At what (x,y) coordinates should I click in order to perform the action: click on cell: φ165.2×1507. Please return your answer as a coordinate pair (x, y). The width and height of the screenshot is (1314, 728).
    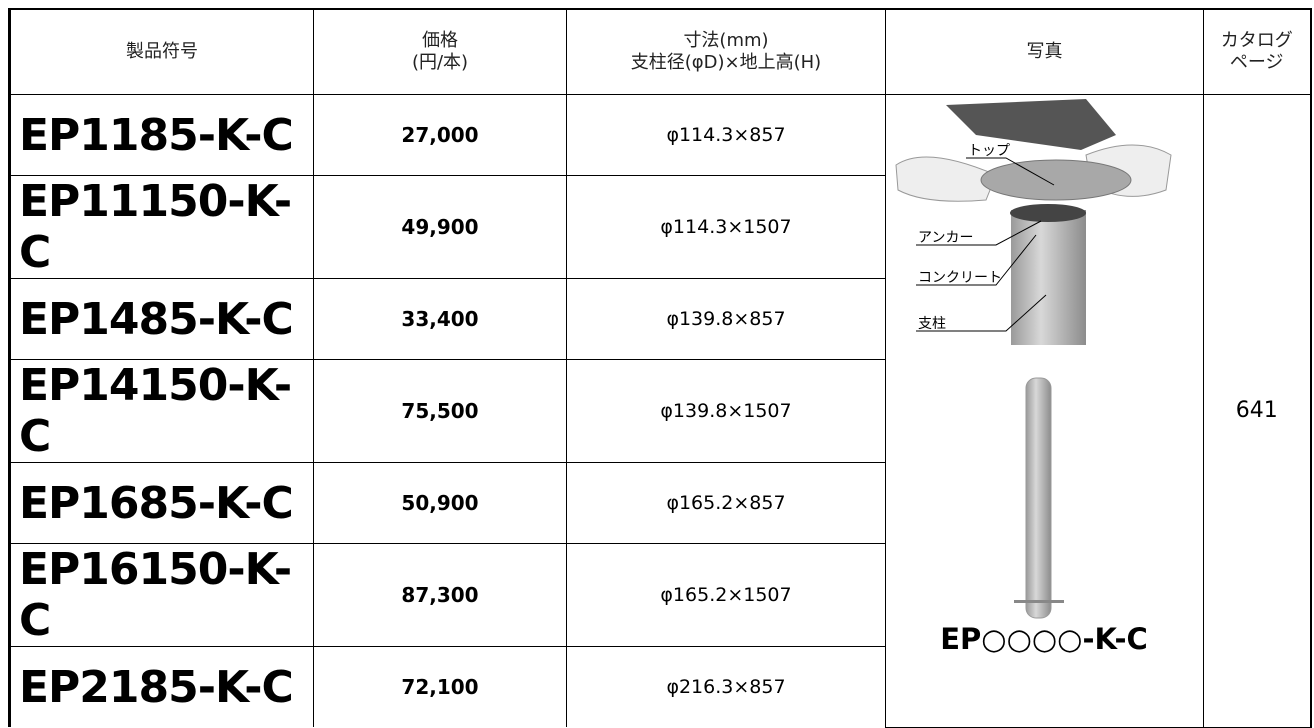
    Looking at the image, I should click on (726, 595).